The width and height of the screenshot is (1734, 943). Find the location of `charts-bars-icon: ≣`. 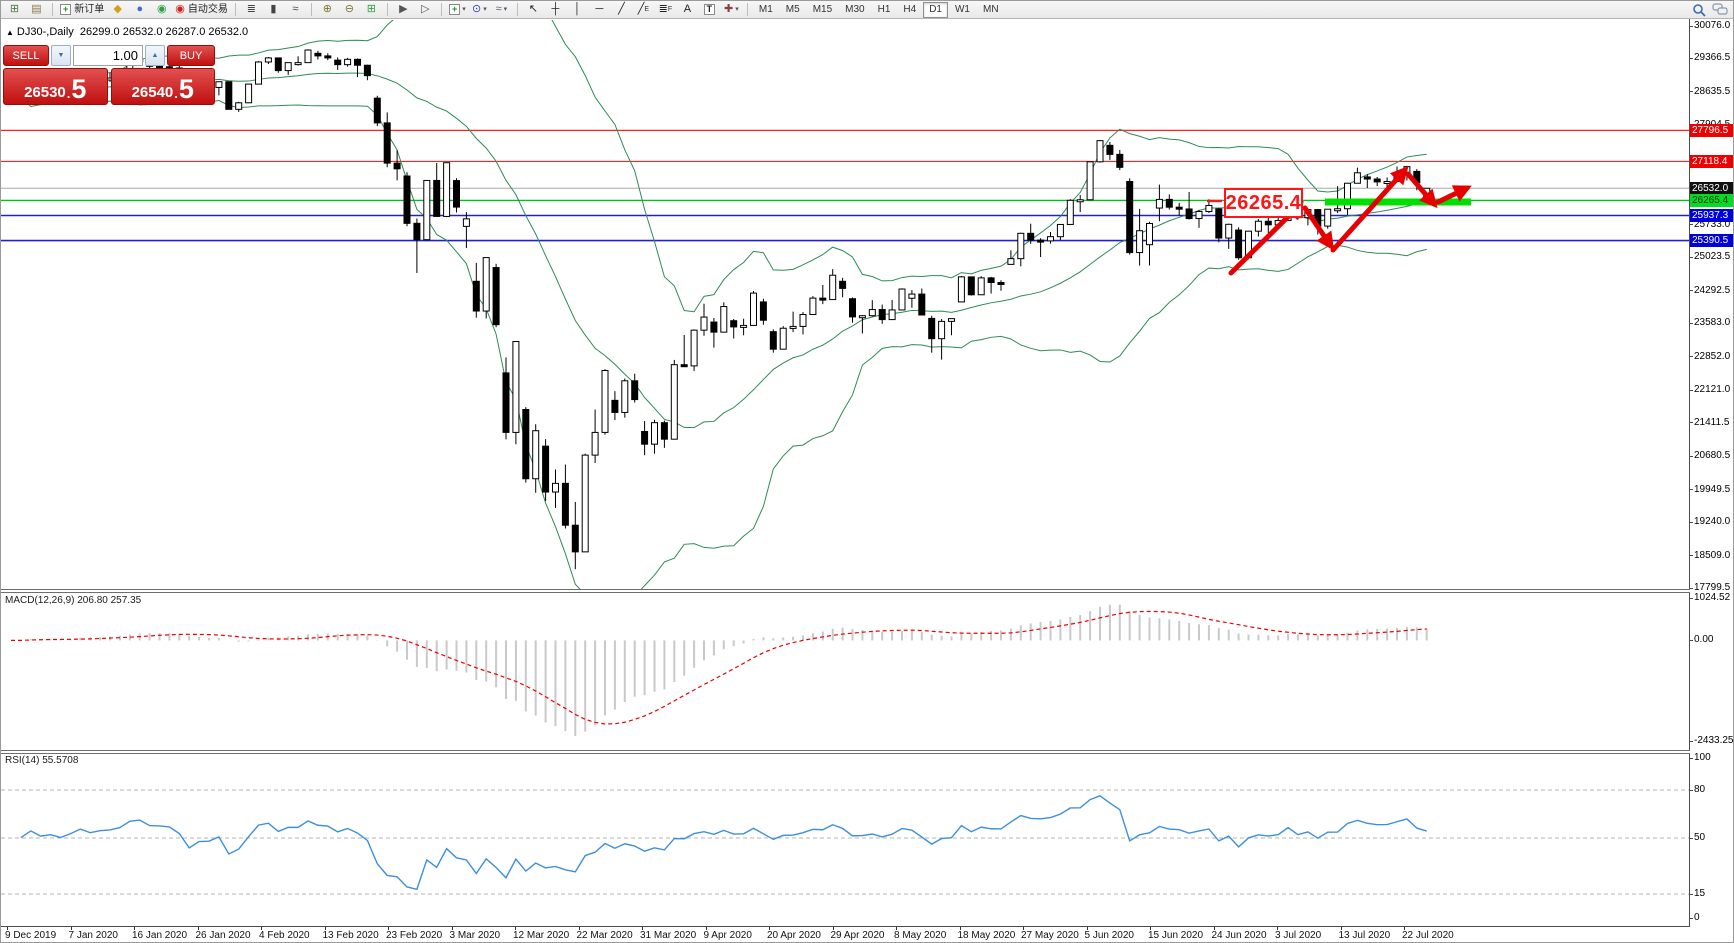

charts-bars-icon: ≣ is located at coordinates (251, 9).